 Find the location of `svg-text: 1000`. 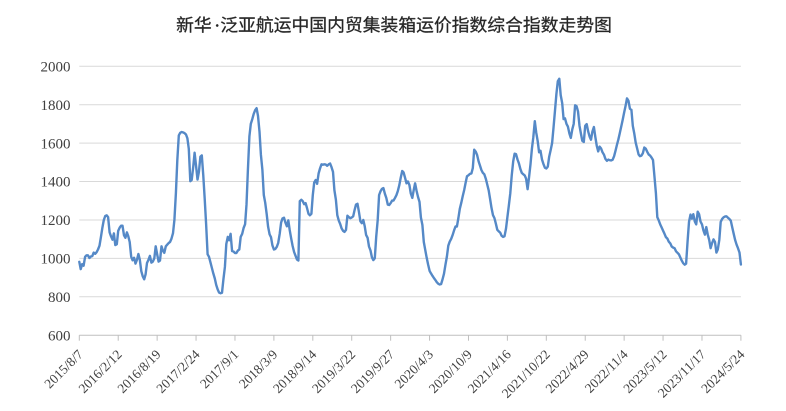

svg-text: 1000 is located at coordinates (56, 260).